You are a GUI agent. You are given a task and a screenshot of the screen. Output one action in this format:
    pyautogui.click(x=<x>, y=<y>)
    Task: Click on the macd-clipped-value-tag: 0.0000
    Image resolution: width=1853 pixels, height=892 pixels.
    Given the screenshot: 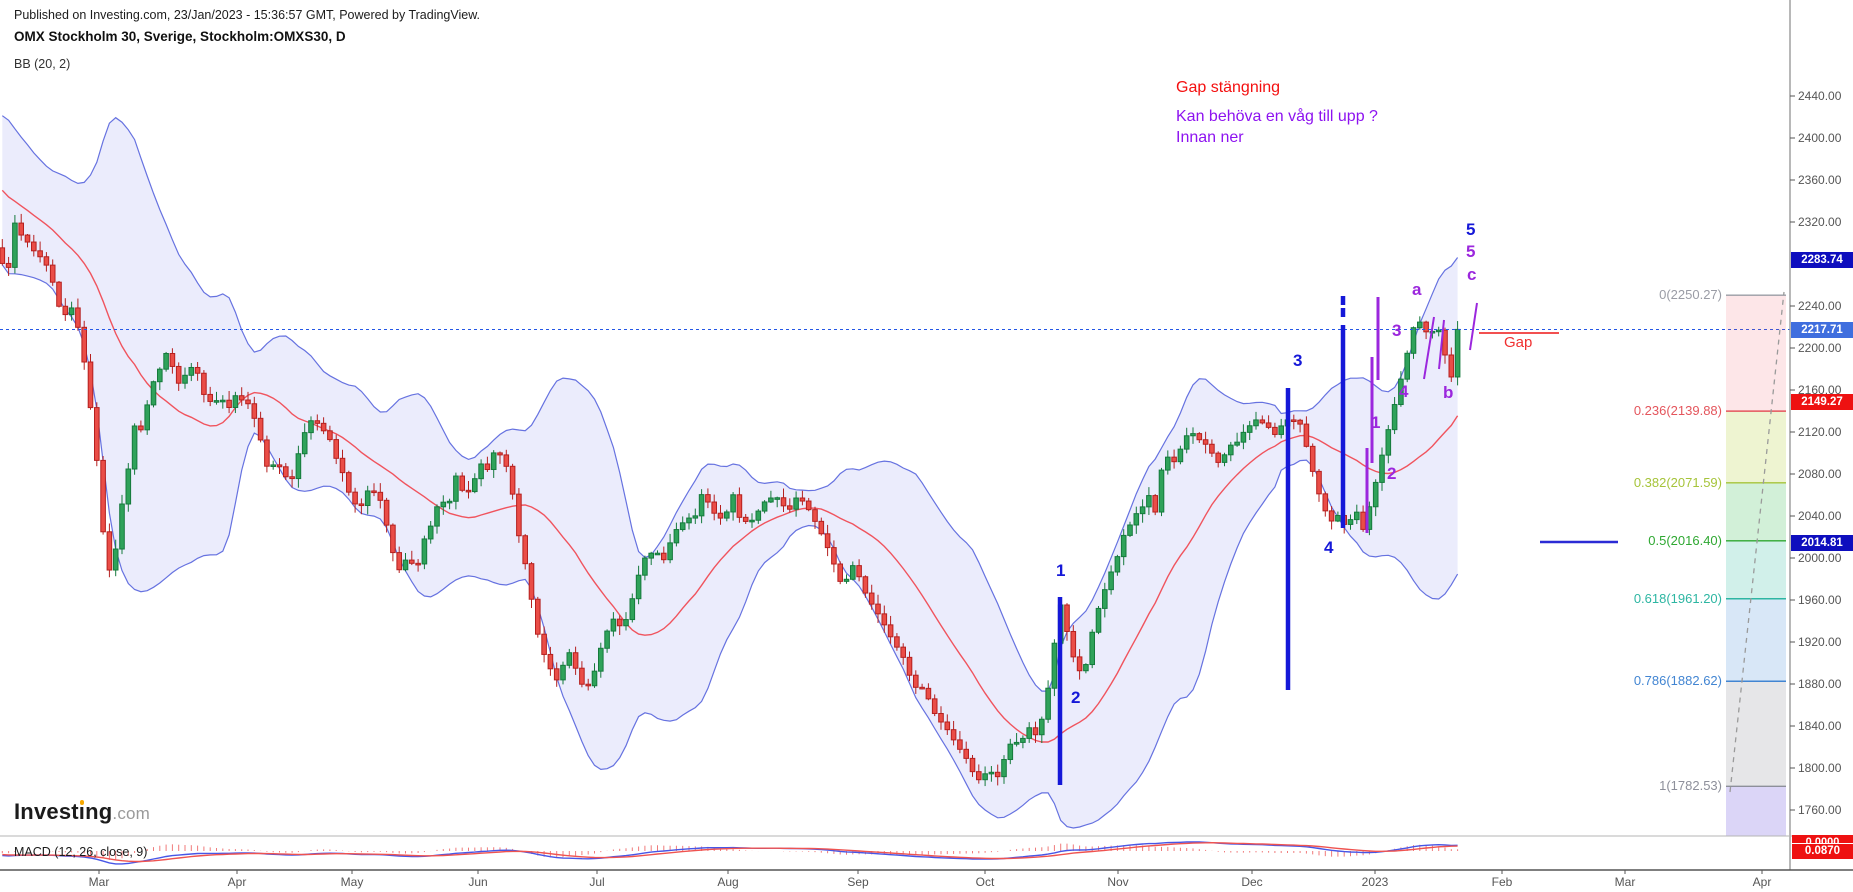 What is the action you would take?
    pyautogui.click(x=1822, y=839)
    